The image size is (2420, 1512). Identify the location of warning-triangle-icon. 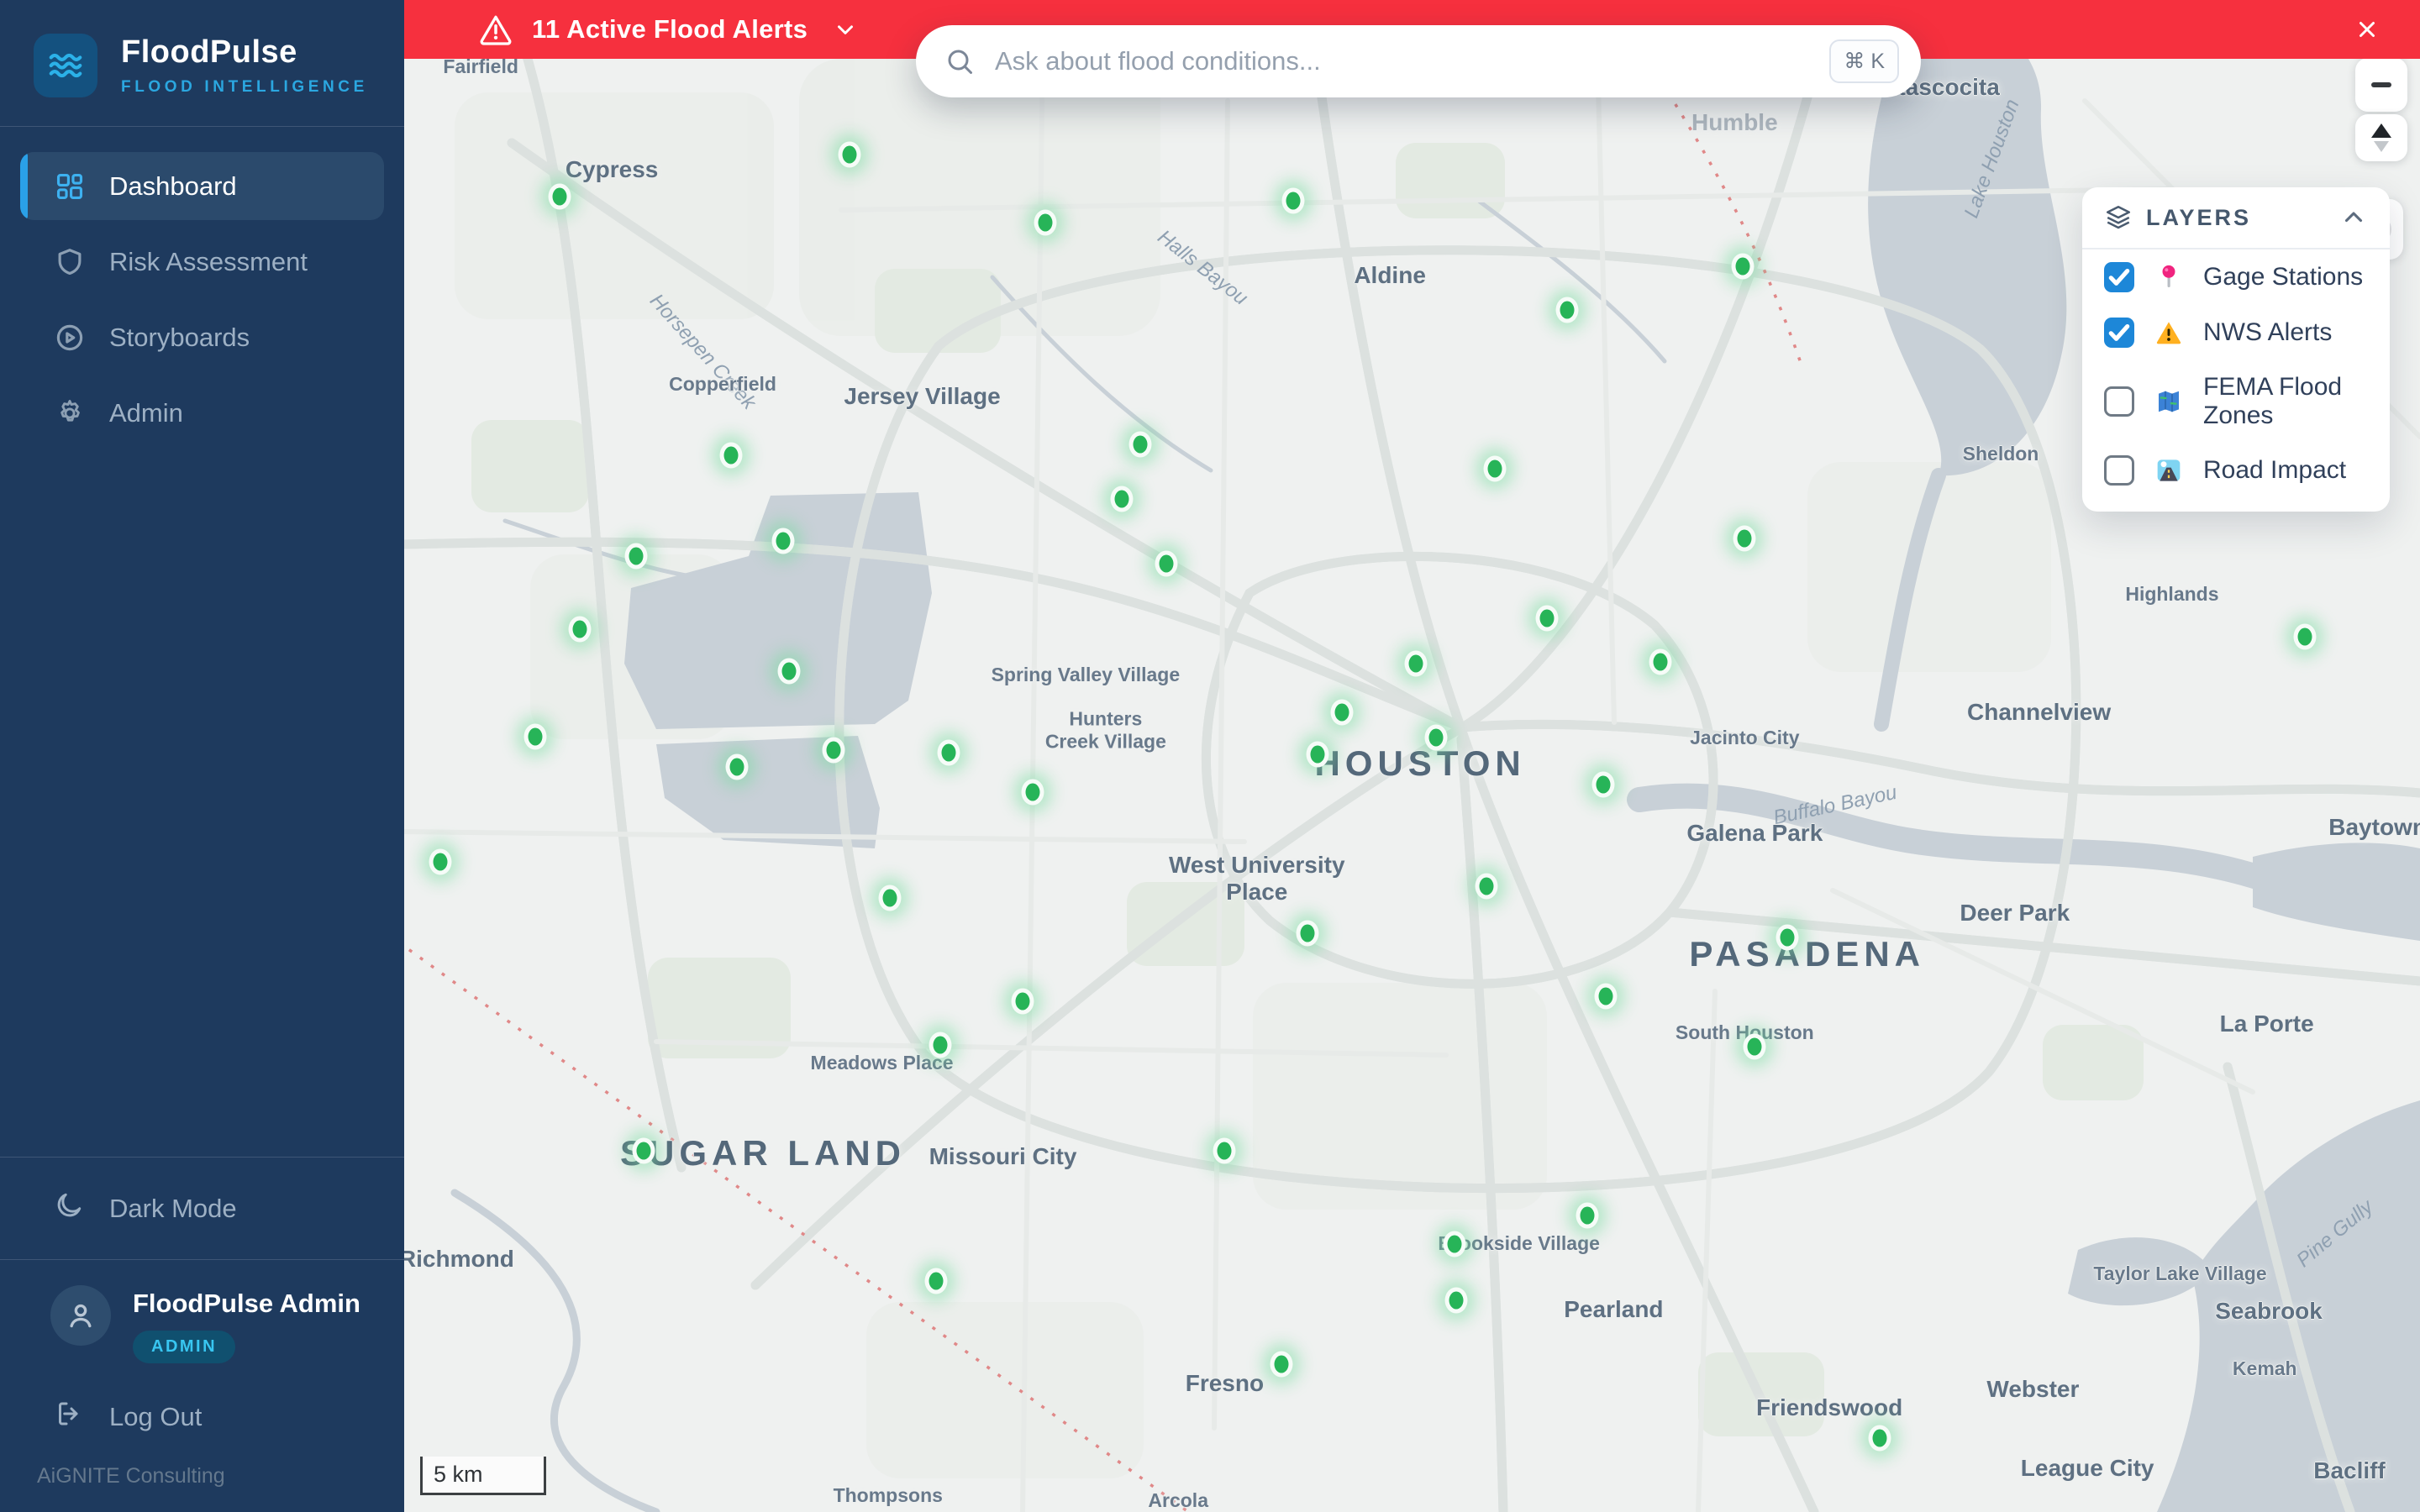
(496, 30).